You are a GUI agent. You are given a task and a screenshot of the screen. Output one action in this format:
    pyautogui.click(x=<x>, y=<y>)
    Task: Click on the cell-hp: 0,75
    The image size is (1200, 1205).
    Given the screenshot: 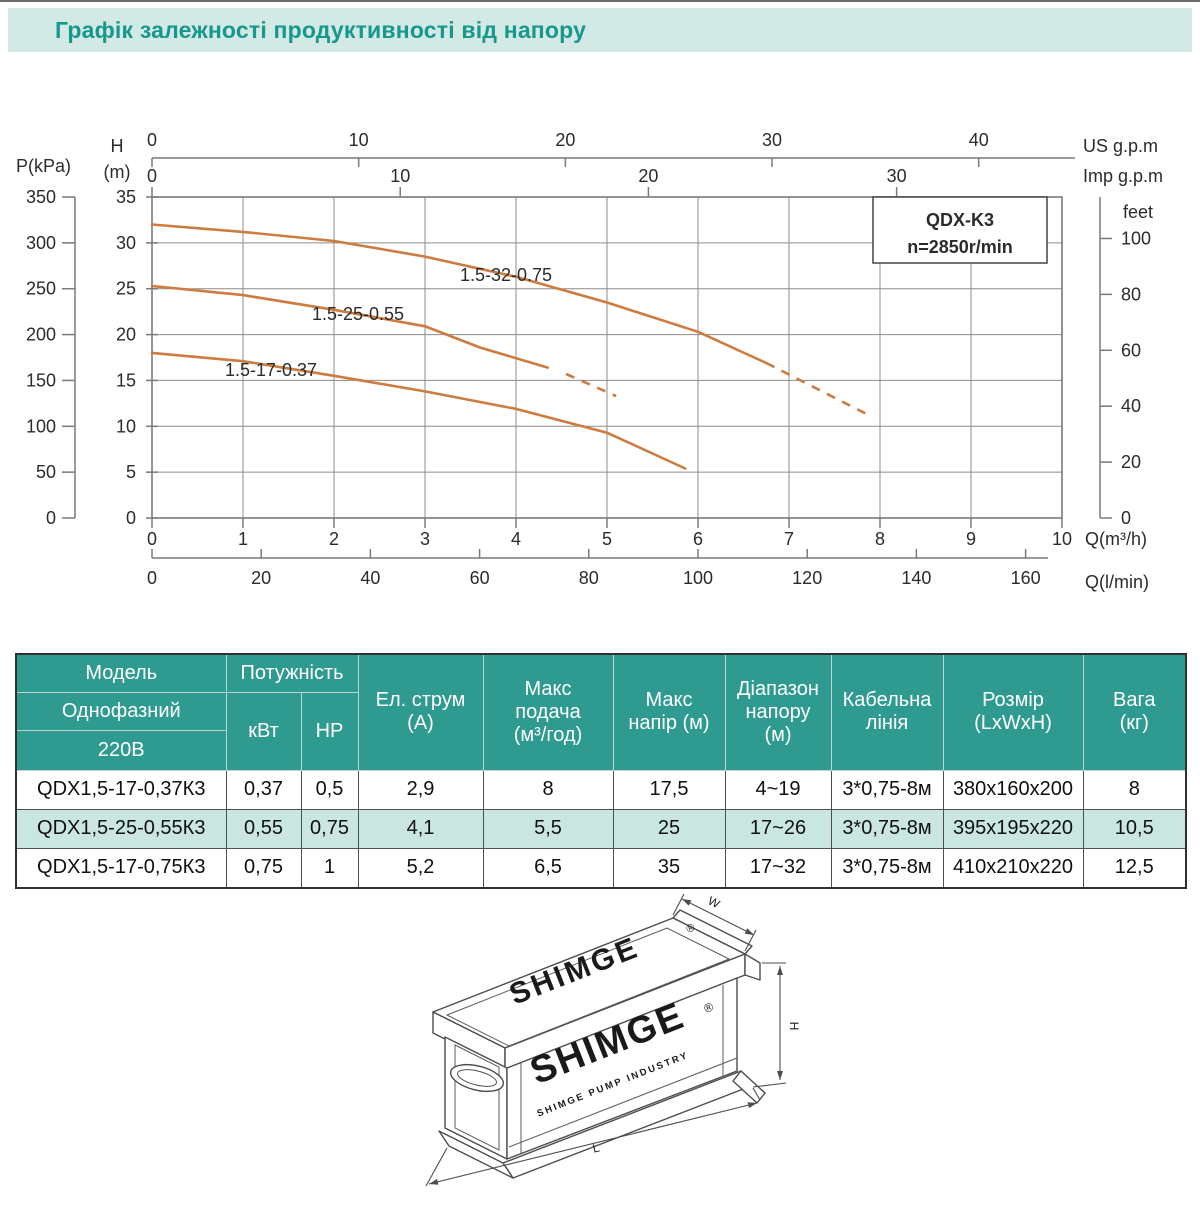 What is the action you would take?
    pyautogui.click(x=329, y=828)
    